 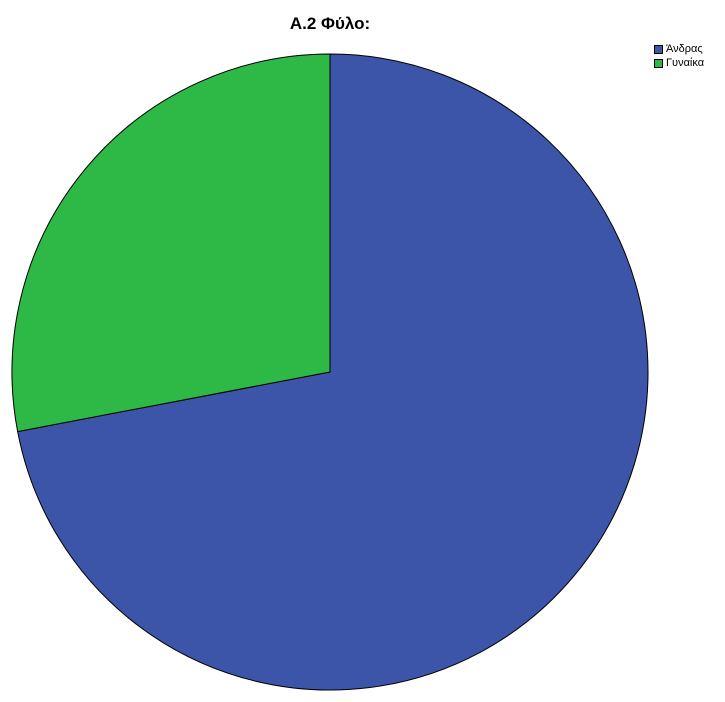 I want to click on legend: Άνδρας Γυναίκα, so click(x=679, y=56).